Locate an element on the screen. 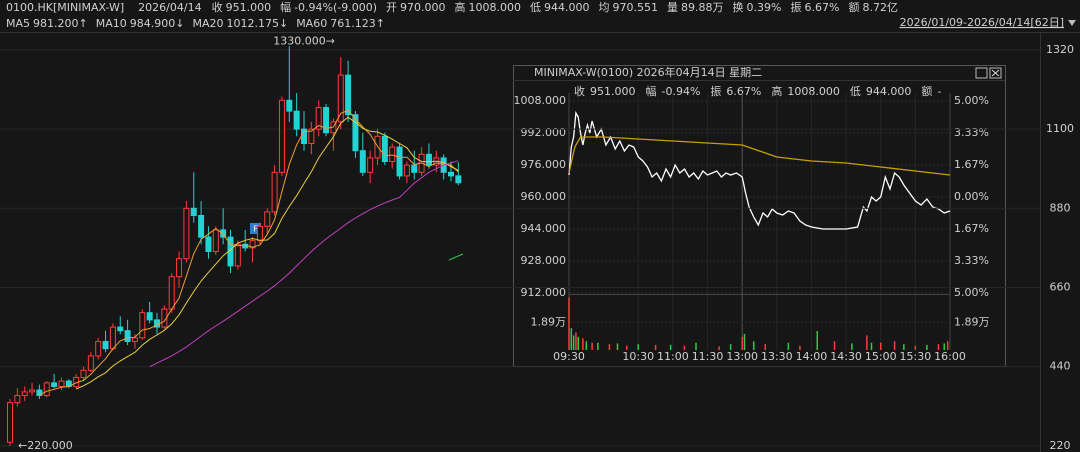 This screenshot has width=1080, height=452. legend-value: 984.900↓ is located at coordinates (157, 23).